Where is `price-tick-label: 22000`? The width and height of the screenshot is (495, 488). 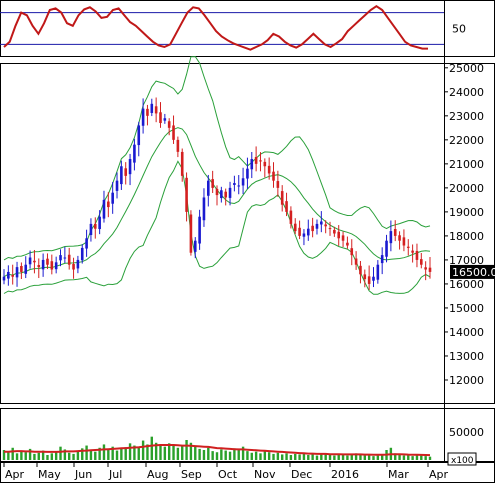
price-tick-label: 22000 is located at coordinates (466, 140).